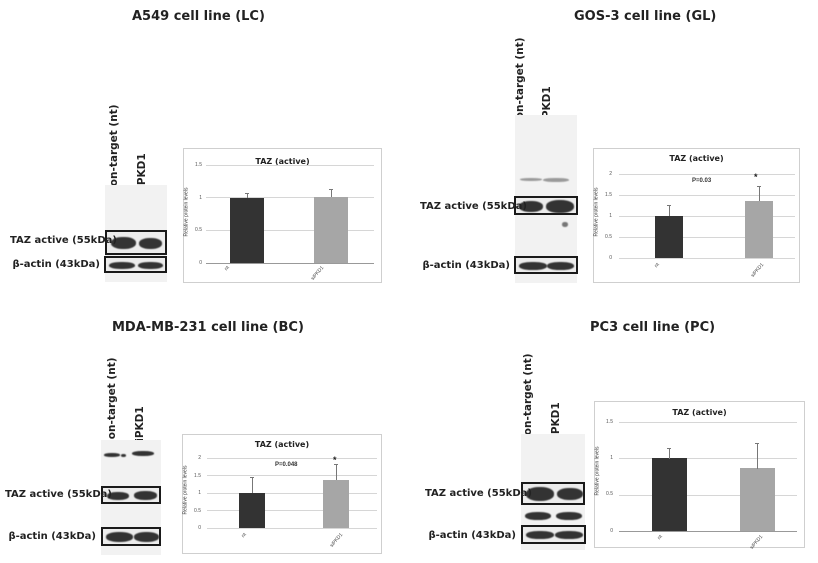 This screenshot has height=563, width=818. I want to click on panel-title: PC3 cell line (PC), so click(653, 327).